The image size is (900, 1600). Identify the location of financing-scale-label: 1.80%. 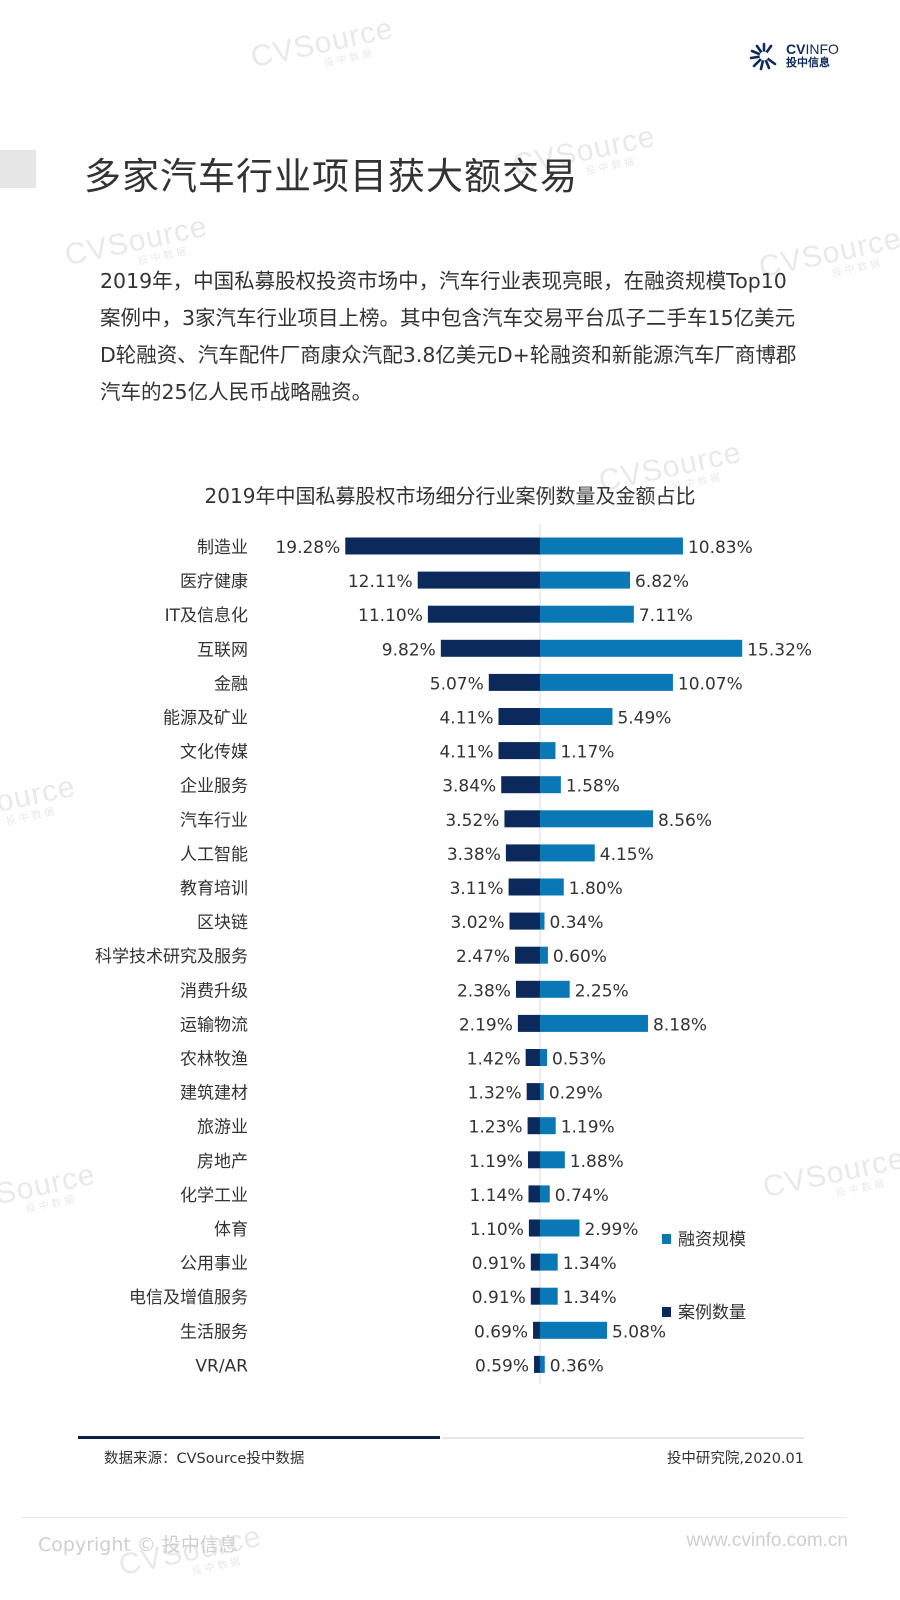
(596, 889).